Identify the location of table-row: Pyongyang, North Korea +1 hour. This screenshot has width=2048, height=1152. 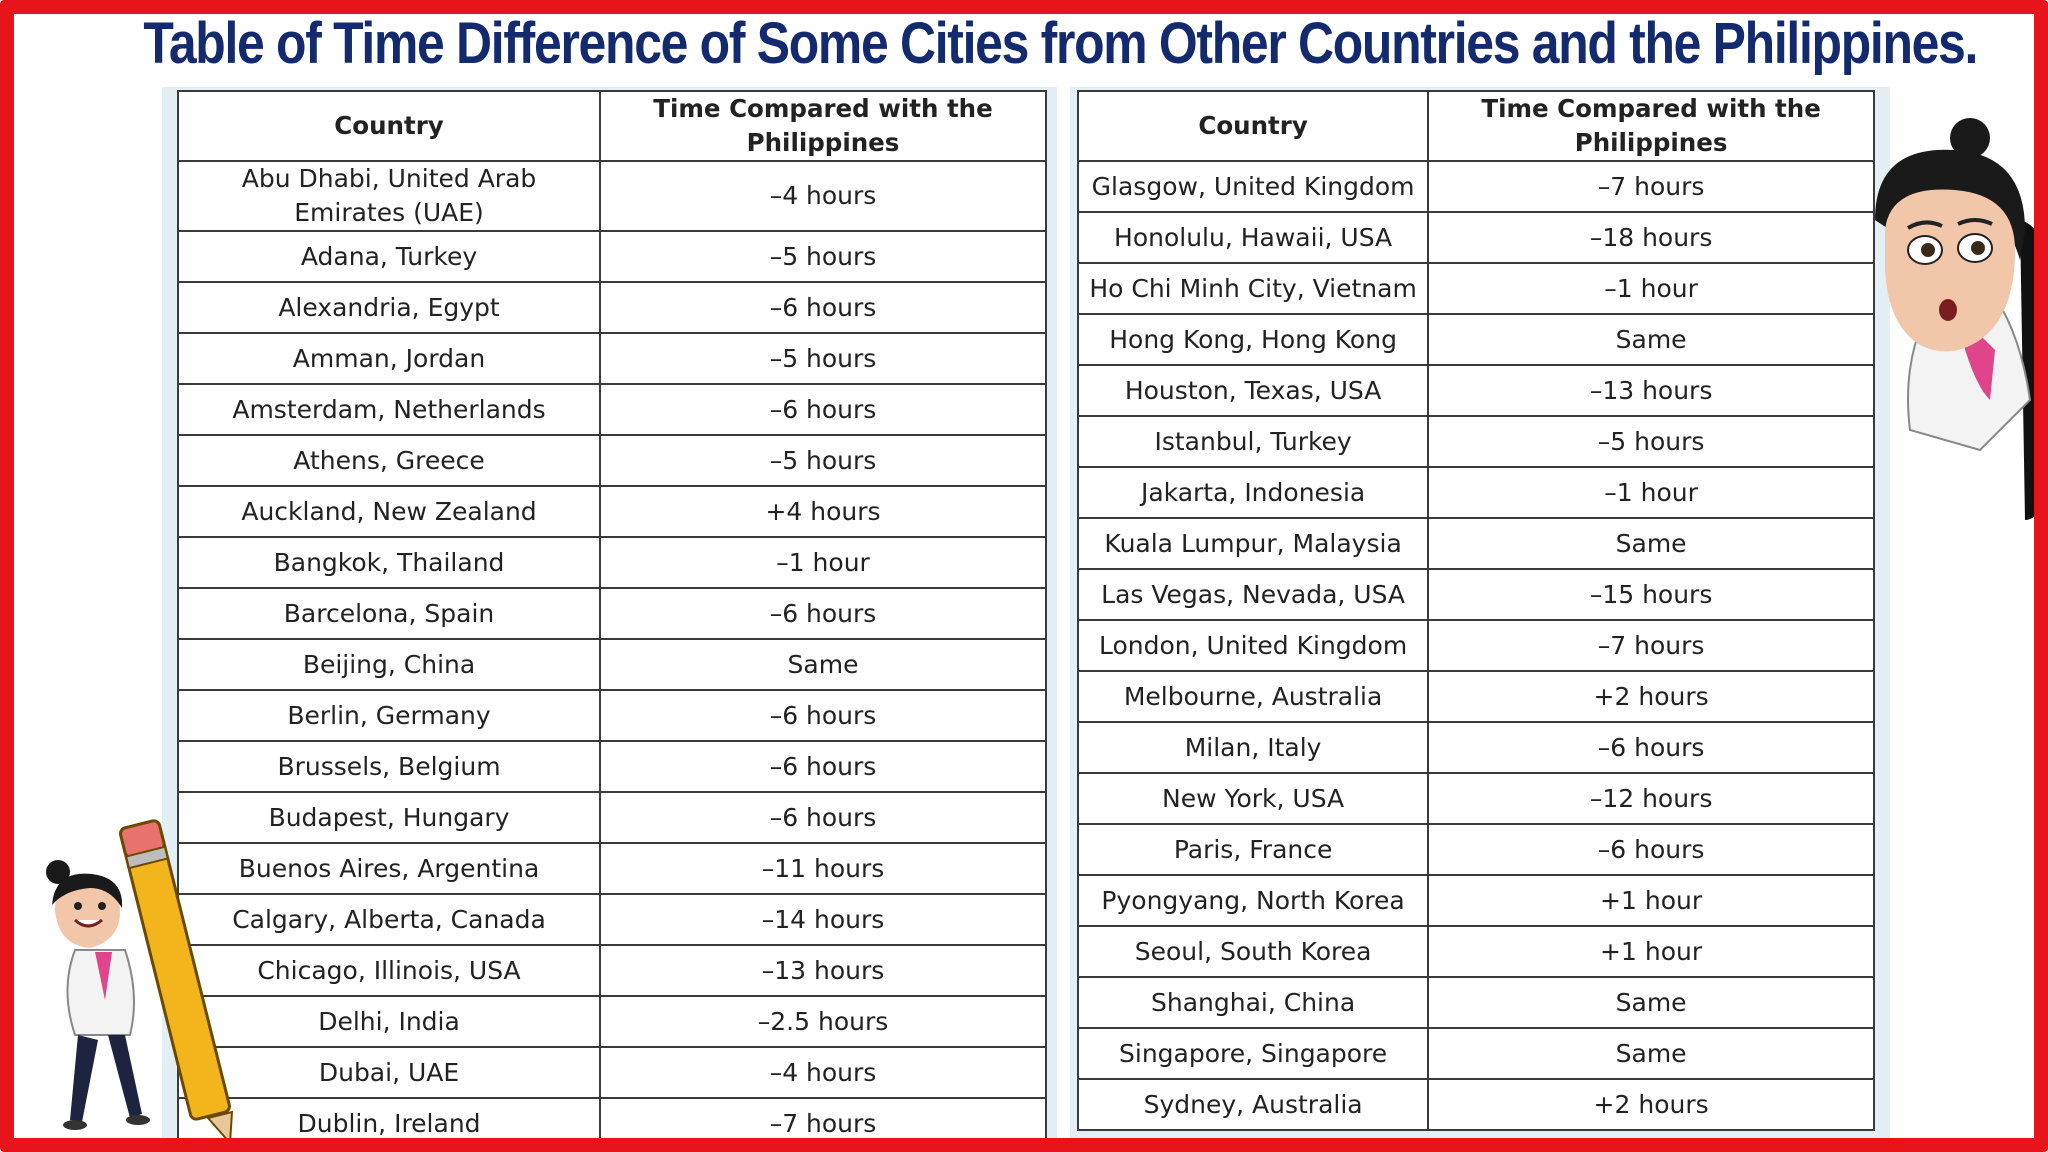
(1475, 900).